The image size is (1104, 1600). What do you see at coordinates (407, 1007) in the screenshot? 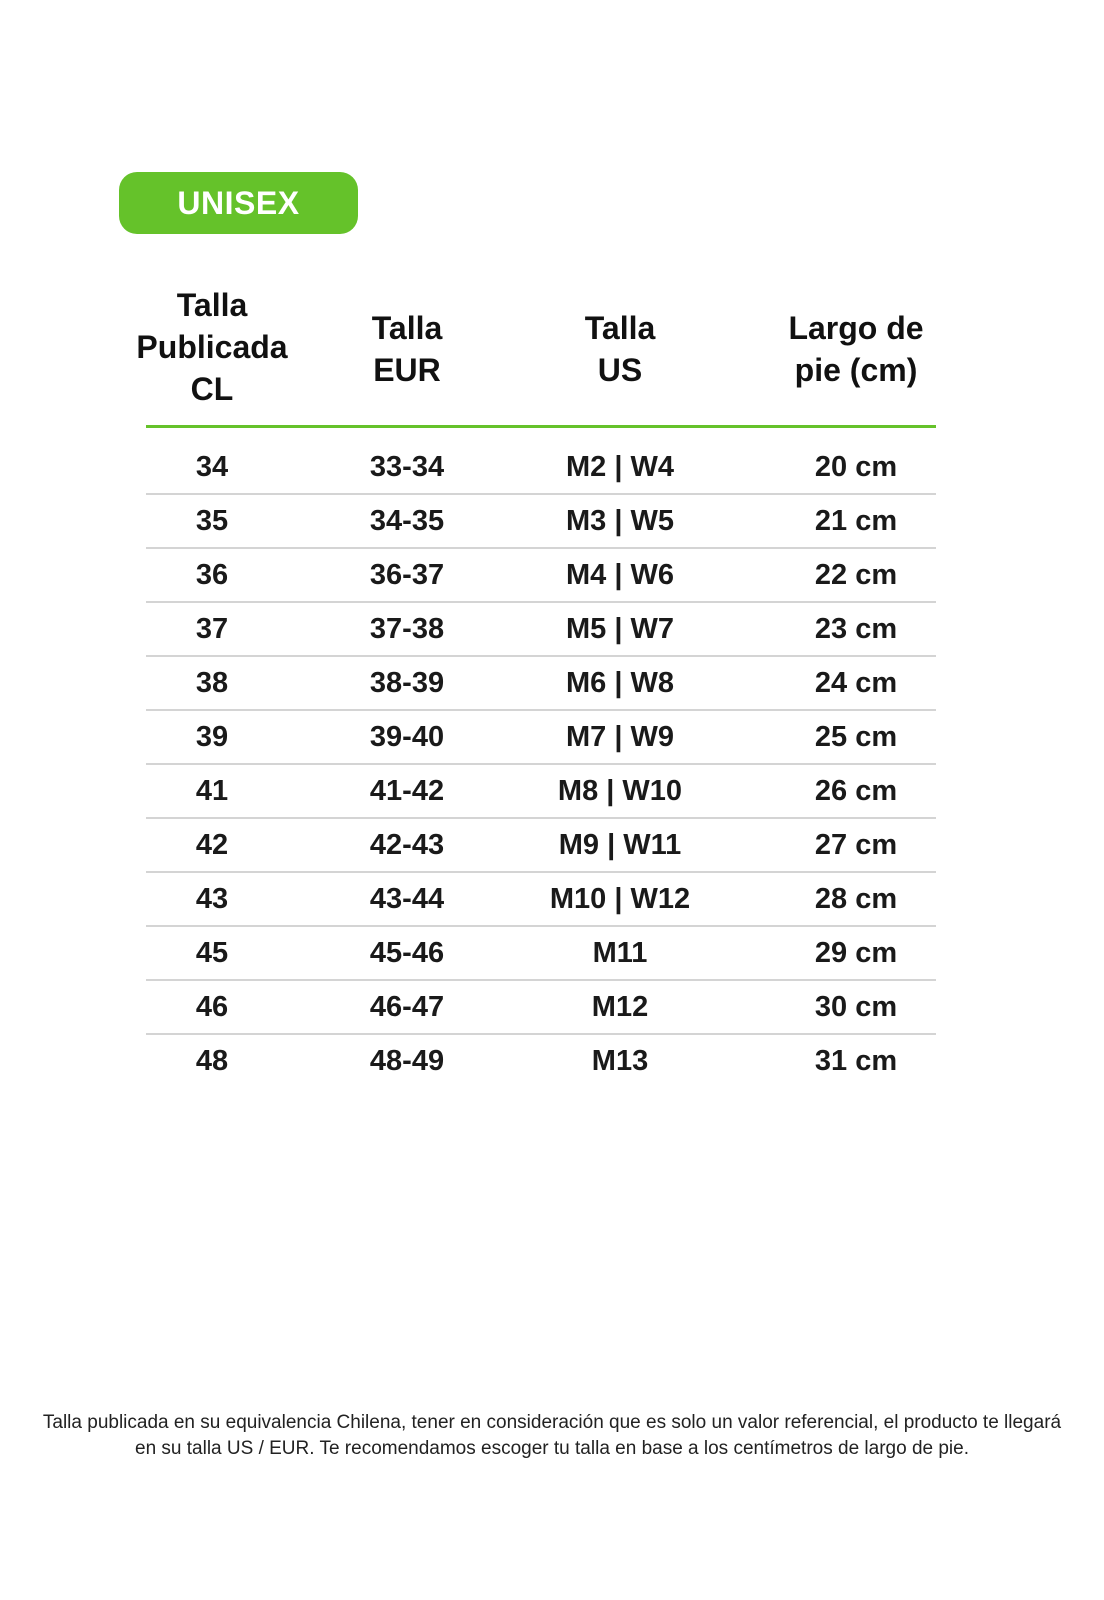
I see `eur-size-cell: 46-47` at bounding box center [407, 1007].